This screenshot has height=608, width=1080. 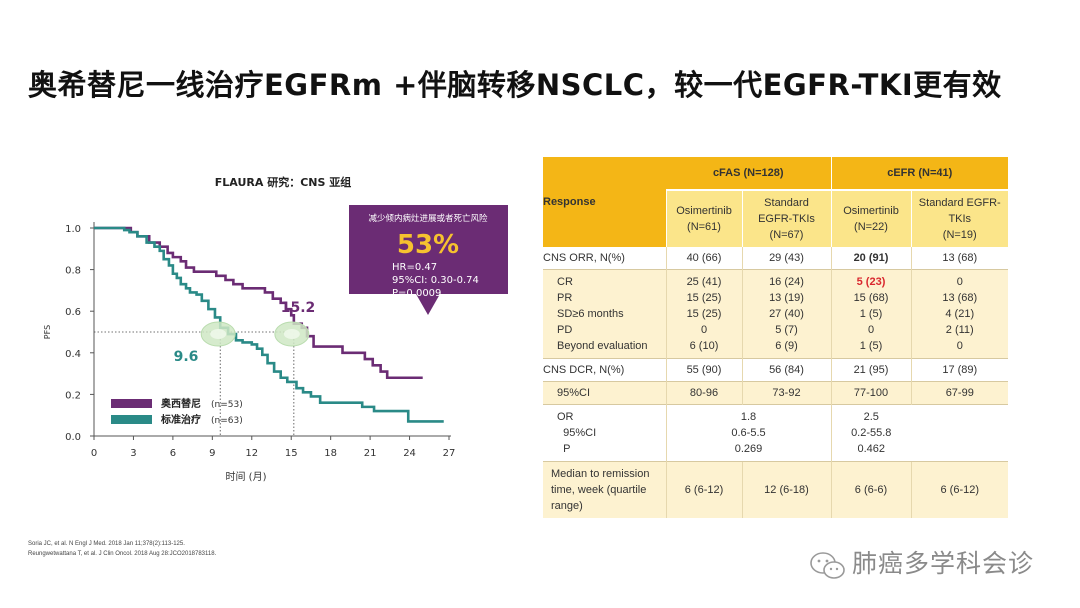 What do you see at coordinates (73, 437) in the screenshot?
I see `y-tick-label: 0.0` at bounding box center [73, 437].